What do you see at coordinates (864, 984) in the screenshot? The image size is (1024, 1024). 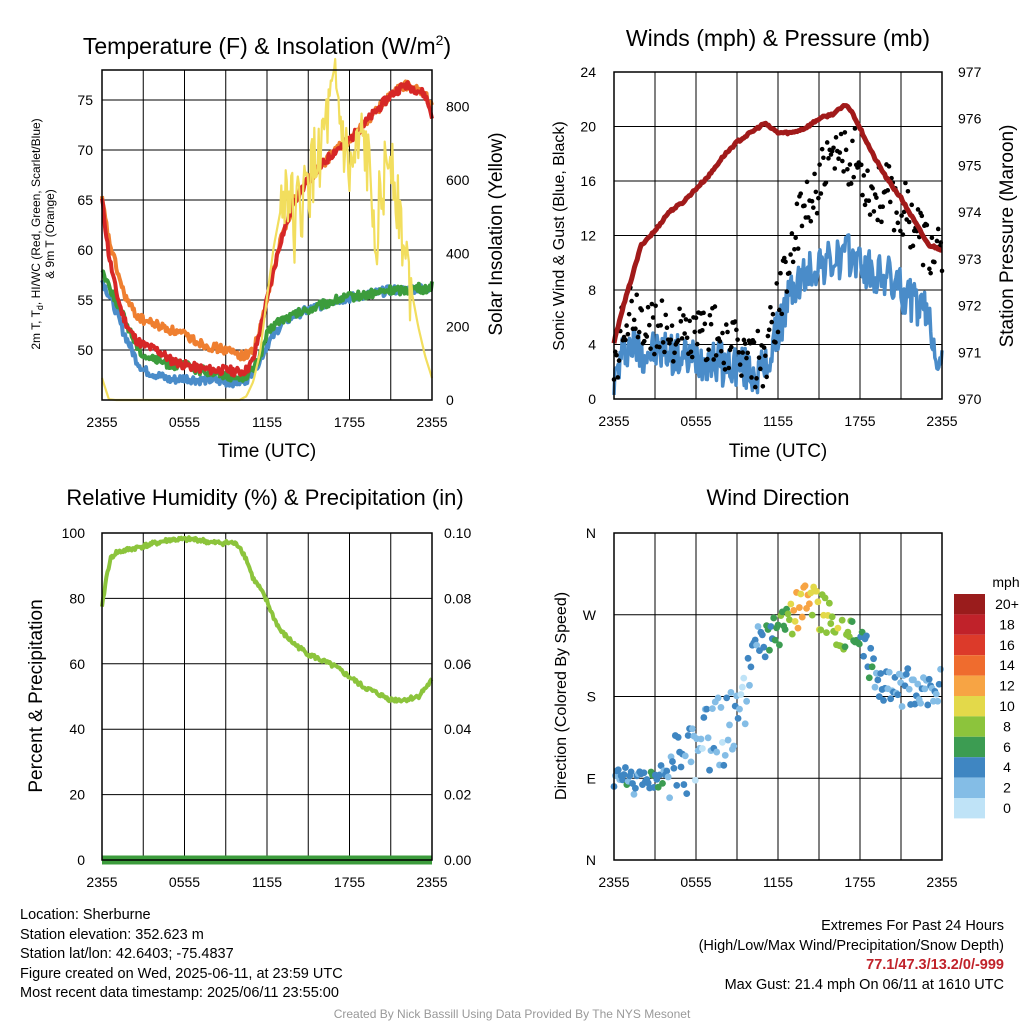 I see `max-gust: Max Gust: 21.4 mph On 06/11 at 1610 UTC` at bounding box center [864, 984].